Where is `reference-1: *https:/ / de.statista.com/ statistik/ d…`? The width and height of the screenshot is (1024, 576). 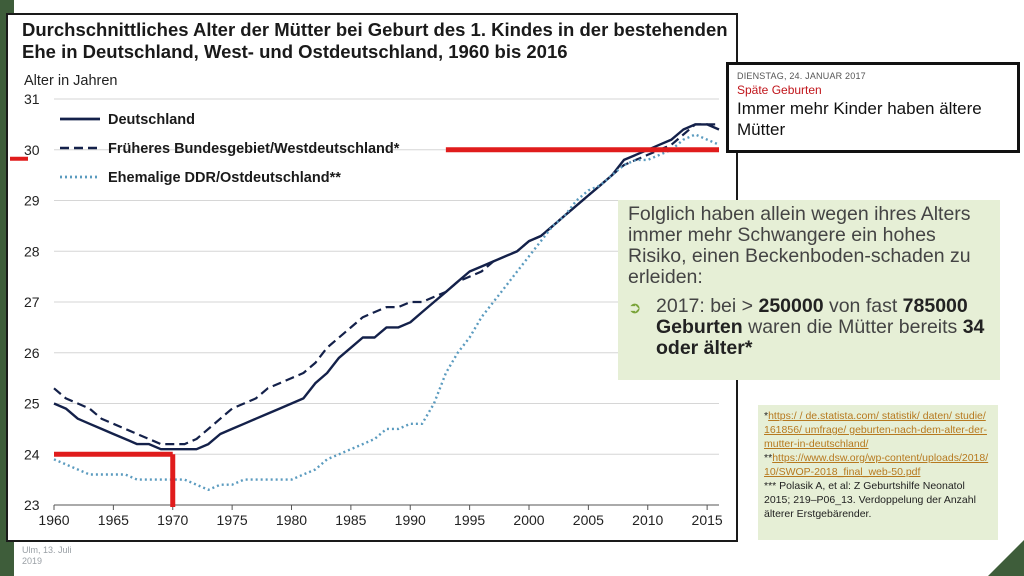
reference-1: *https:/ / de.statista.com/ statistik/ d… is located at coordinates (878, 430).